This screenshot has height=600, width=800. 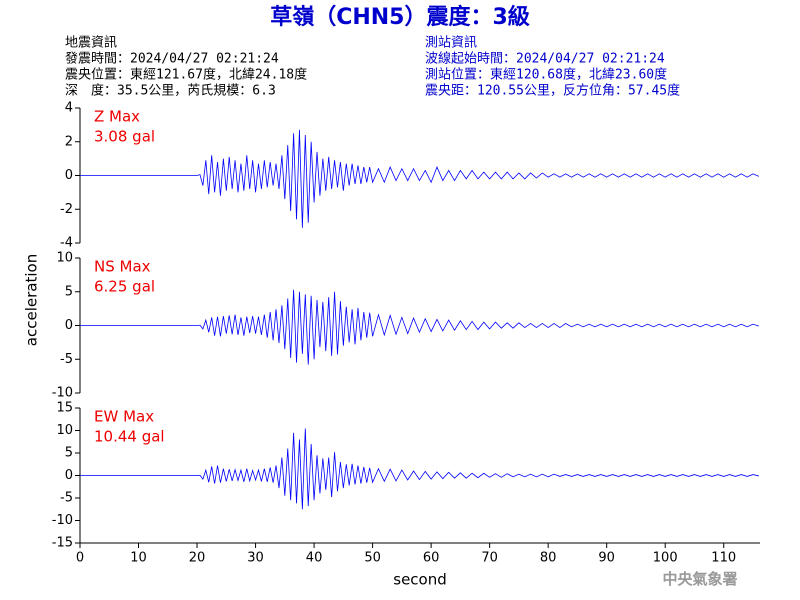 I want to click on x-tick-label: 50, so click(x=372, y=558).